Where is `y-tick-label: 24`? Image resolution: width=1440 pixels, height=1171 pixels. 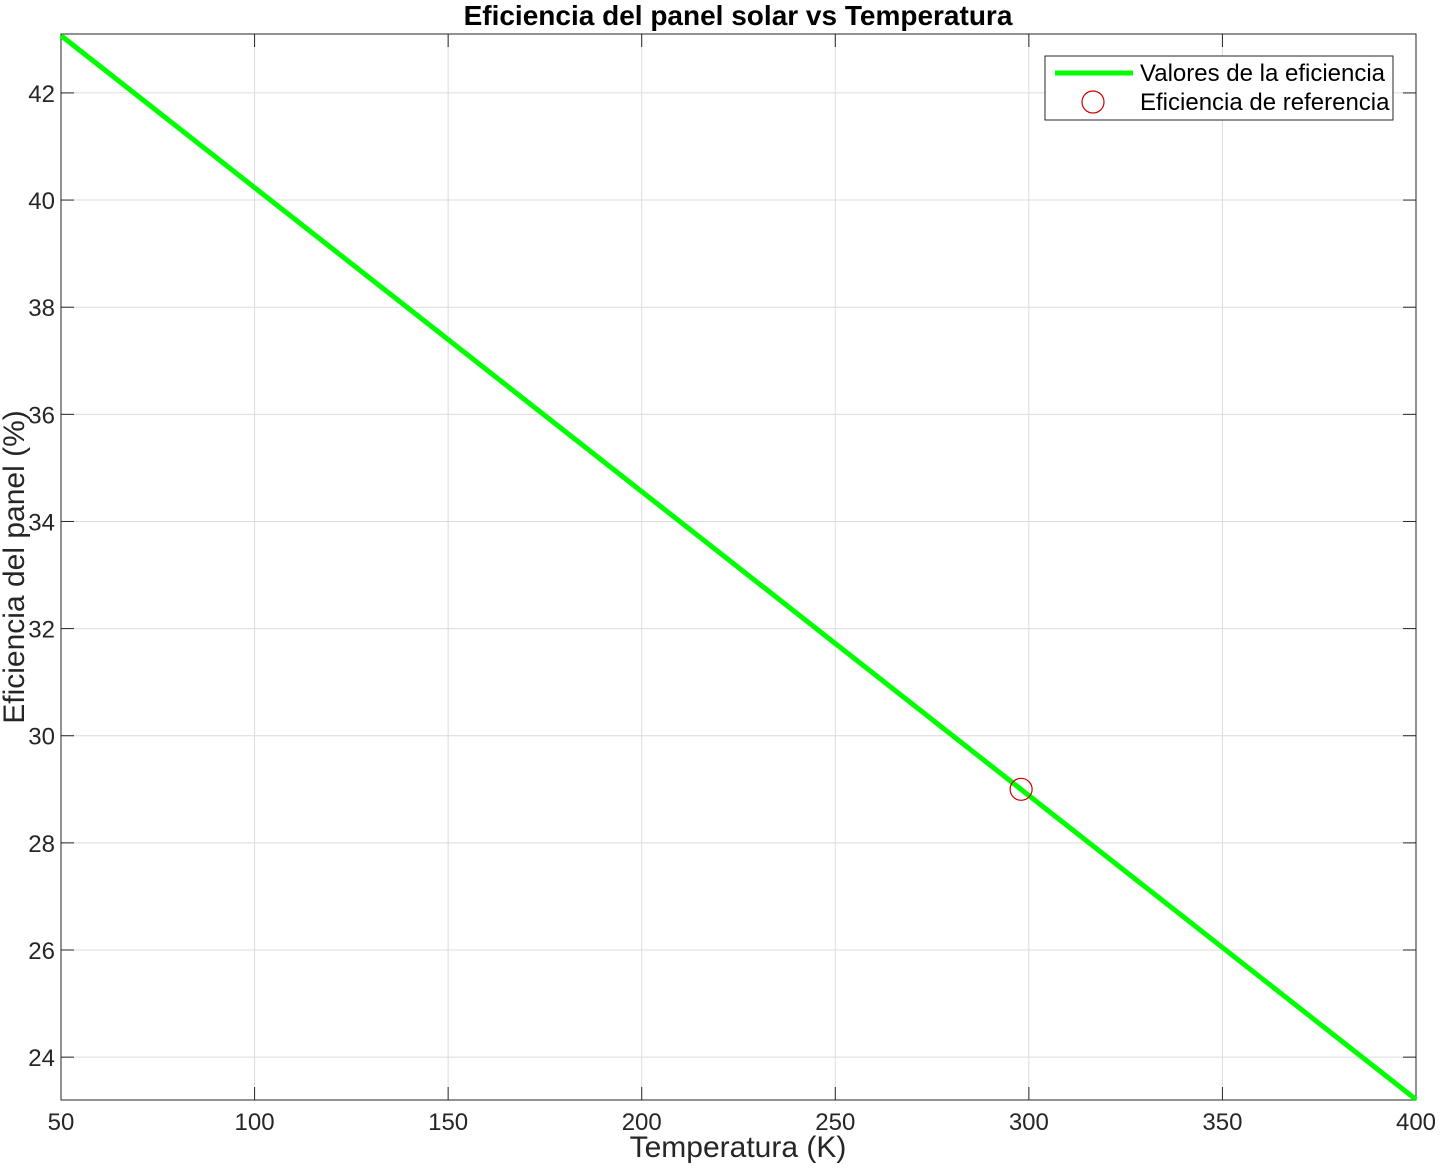 y-tick-label: 24 is located at coordinates (41, 1058).